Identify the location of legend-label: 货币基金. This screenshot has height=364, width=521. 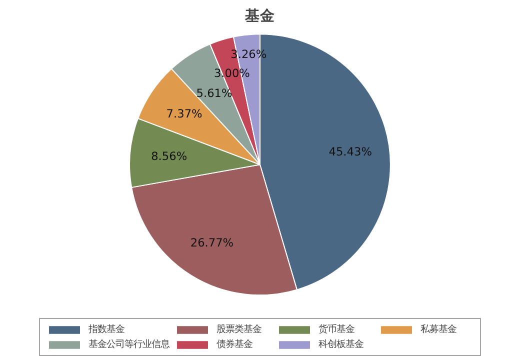
(337, 329).